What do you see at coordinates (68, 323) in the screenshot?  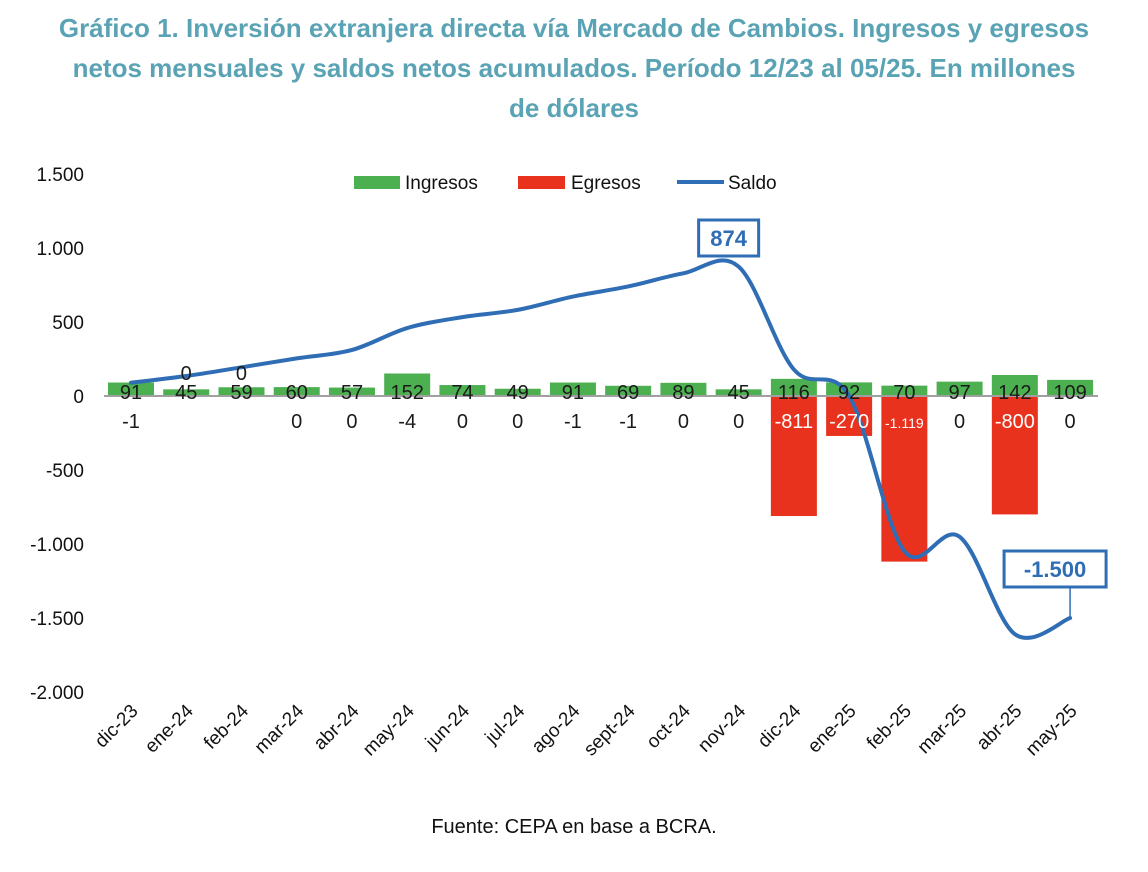 I see `y-tick-label: 500` at bounding box center [68, 323].